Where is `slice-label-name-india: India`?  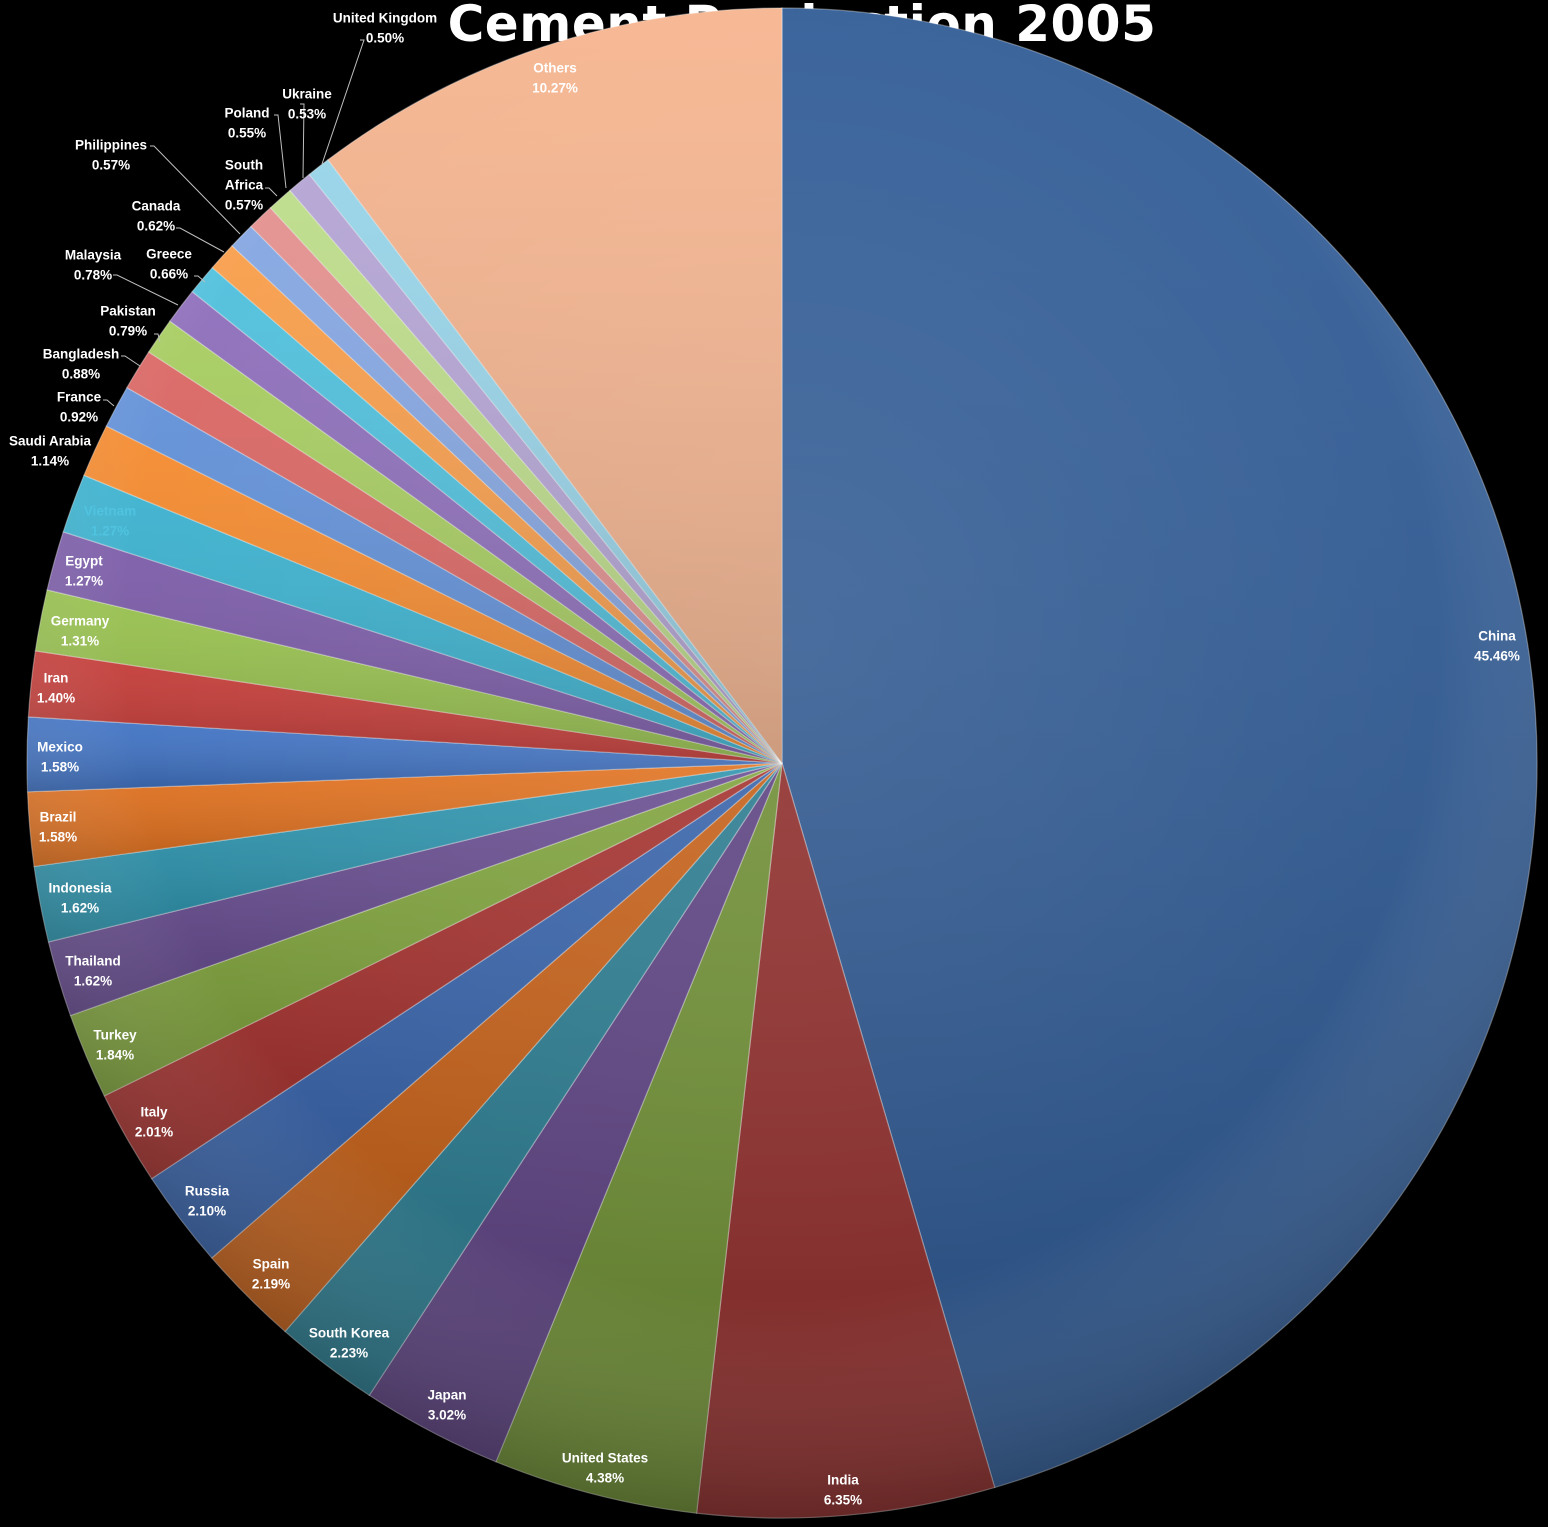
slice-label-name-india: India is located at coordinates (843, 1480).